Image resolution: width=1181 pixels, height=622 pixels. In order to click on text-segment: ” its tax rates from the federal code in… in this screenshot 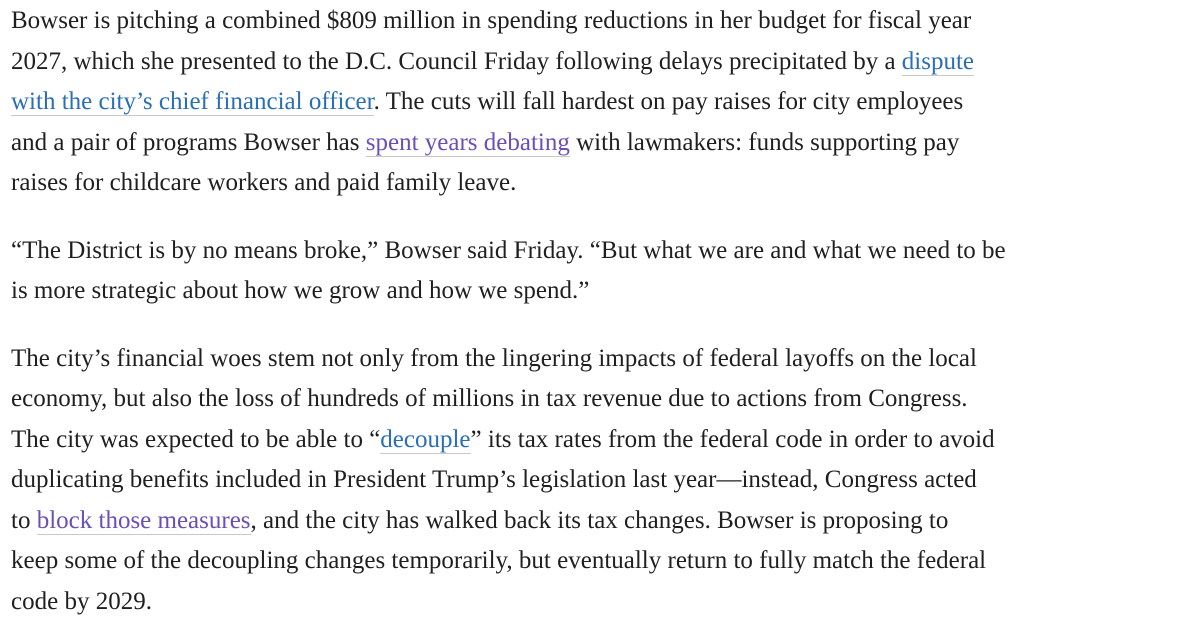, I will do `click(733, 439)`.